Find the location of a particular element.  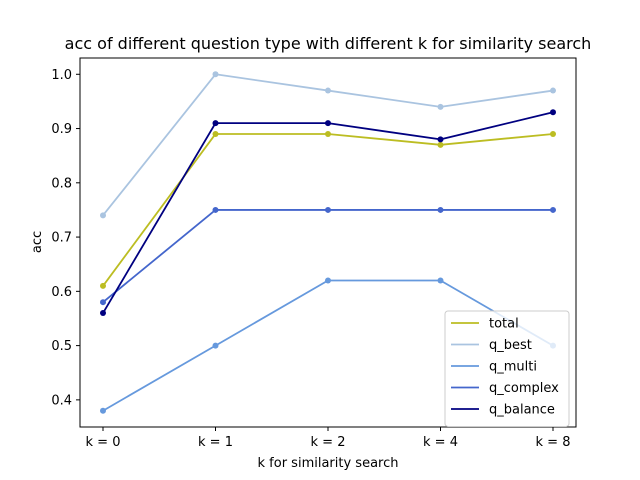

legend-item: q_balance is located at coordinates (503, 410).